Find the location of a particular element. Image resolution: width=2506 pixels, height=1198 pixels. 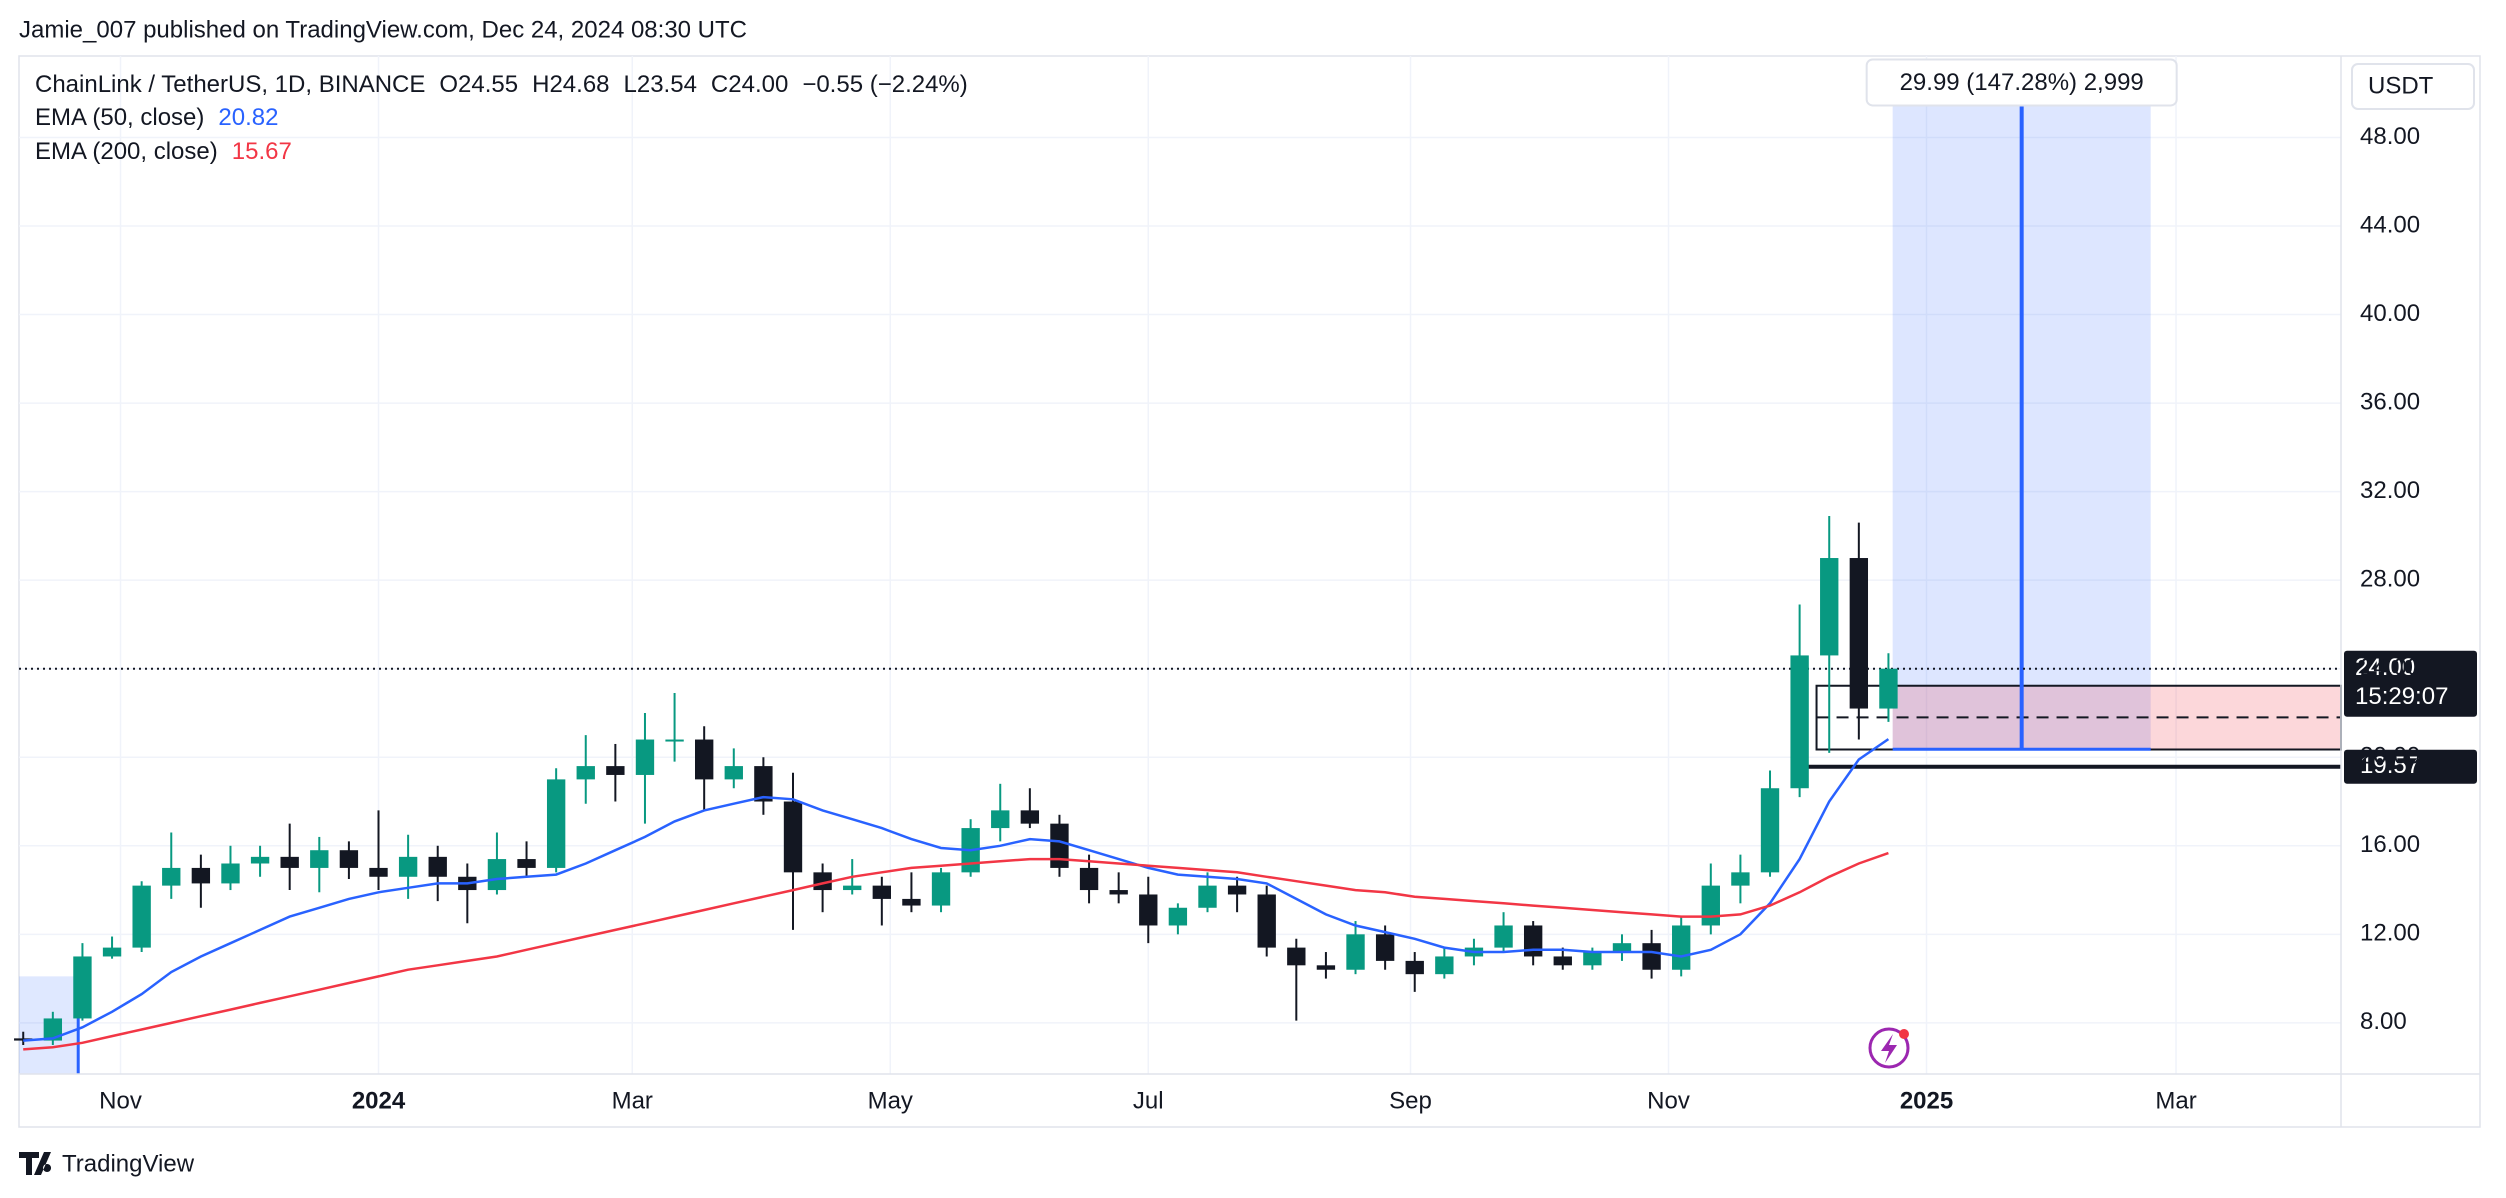

ohlc-readout: −0.55 (−2.24%) is located at coordinates (884, 84).